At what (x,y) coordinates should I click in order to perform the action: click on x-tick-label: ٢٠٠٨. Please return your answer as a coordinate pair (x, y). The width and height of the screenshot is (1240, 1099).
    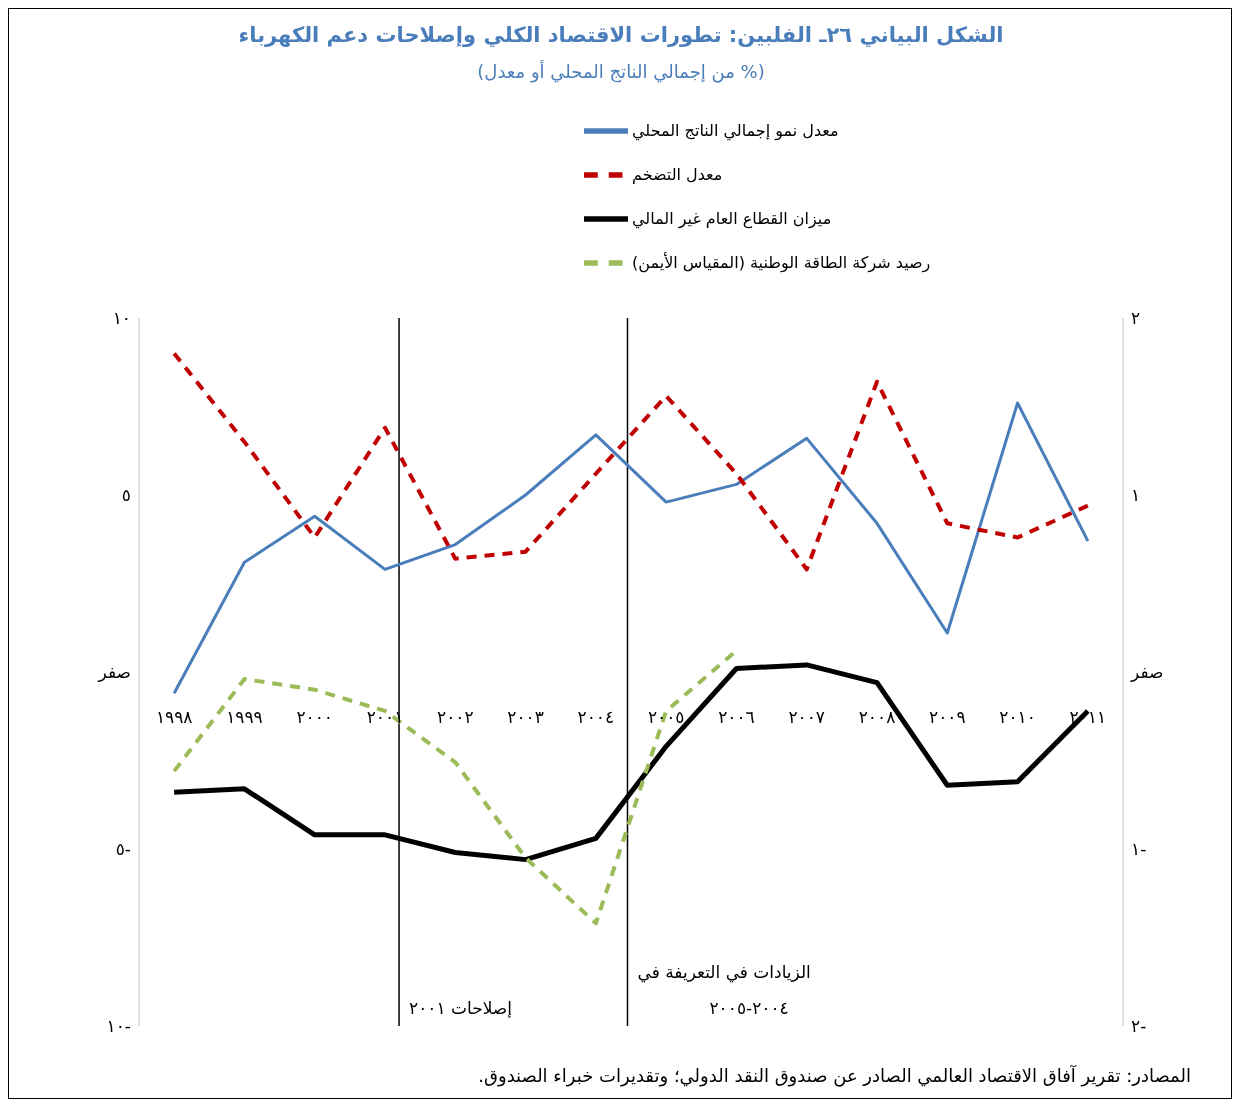
    Looking at the image, I should click on (877, 716).